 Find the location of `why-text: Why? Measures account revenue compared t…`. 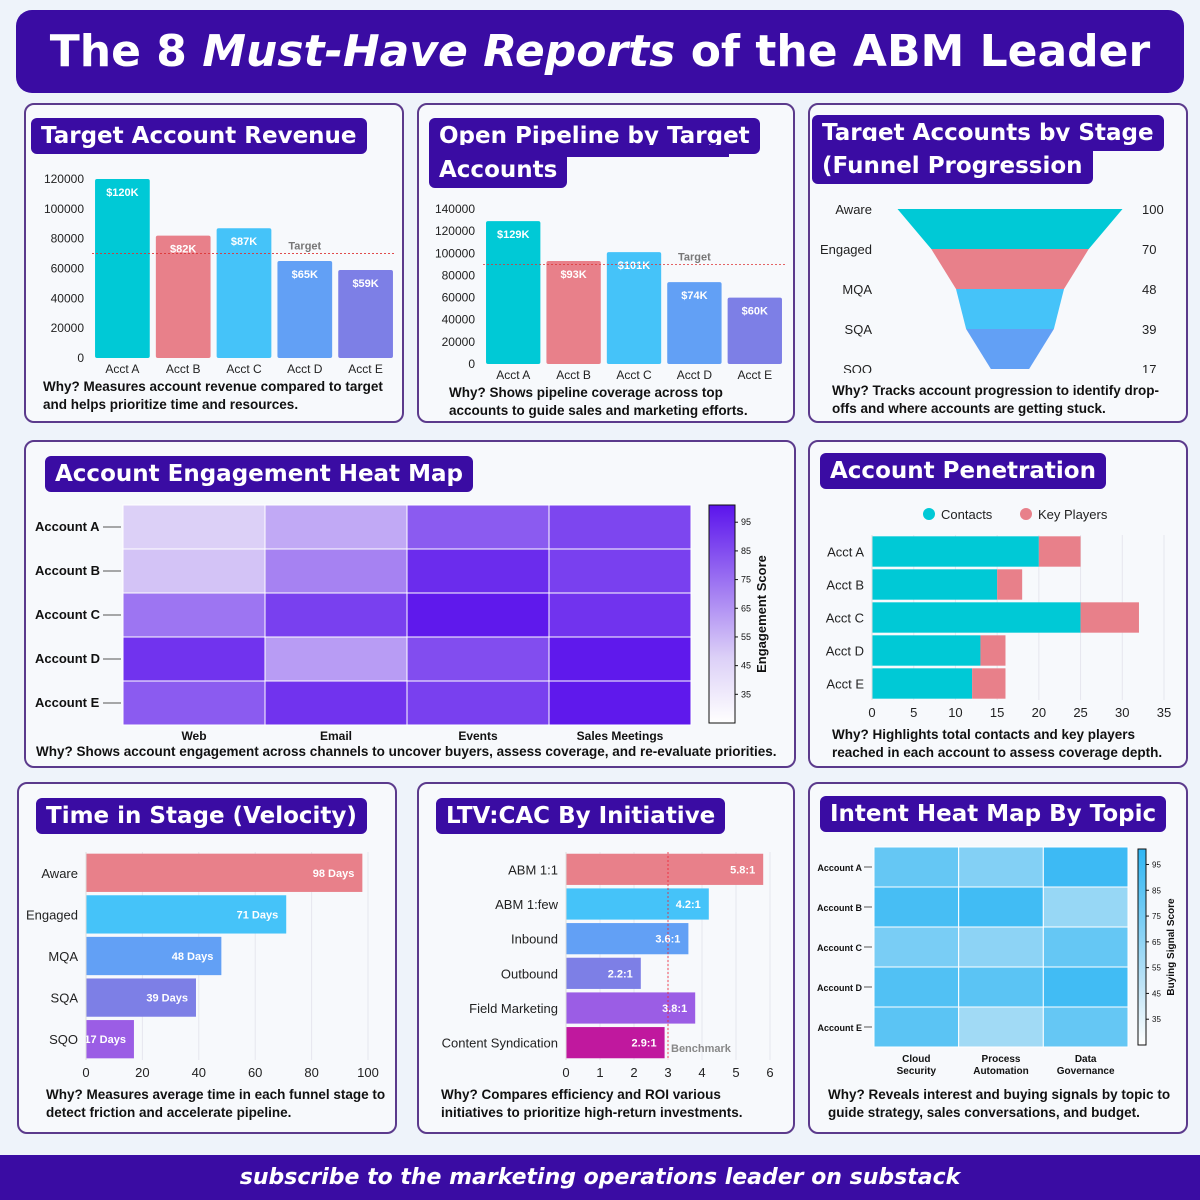

why-text: Why? Measures account revenue compared t… is located at coordinates (213, 395).